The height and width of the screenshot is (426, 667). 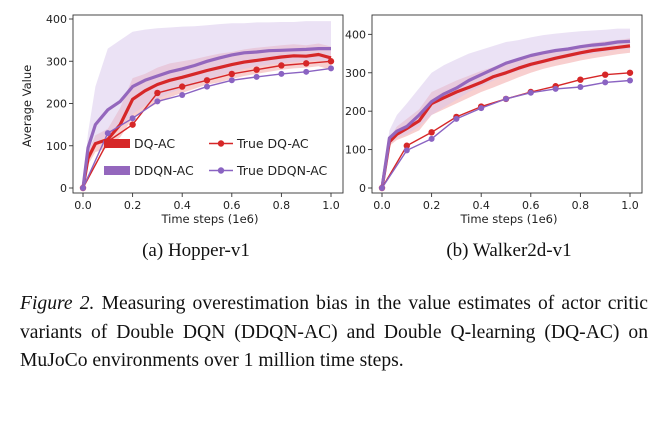 I want to click on legend-swatch-dq-ac, so click(x=117, y=143).